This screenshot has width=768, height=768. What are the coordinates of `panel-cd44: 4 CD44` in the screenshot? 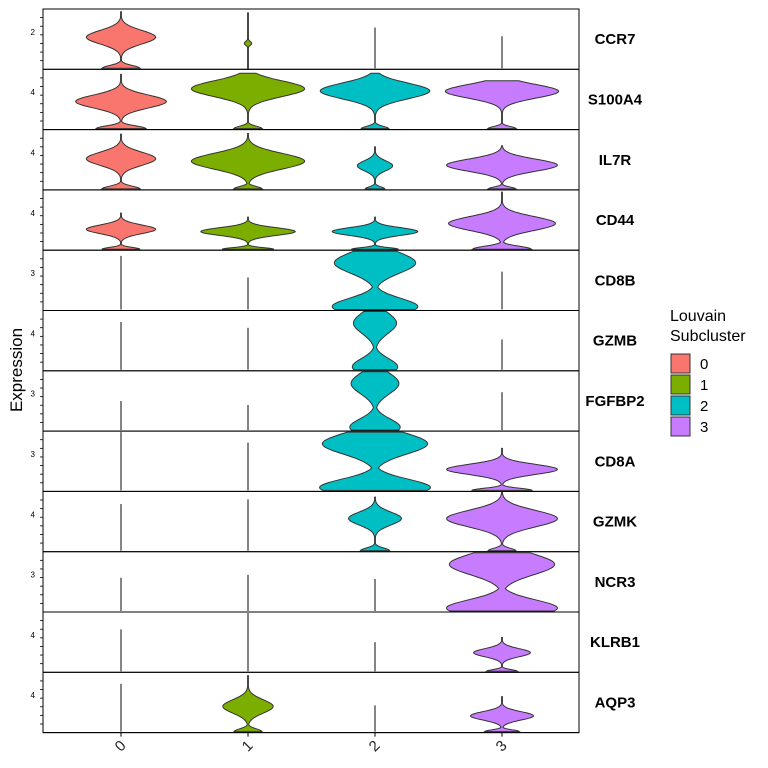 It's located at (333, 220).